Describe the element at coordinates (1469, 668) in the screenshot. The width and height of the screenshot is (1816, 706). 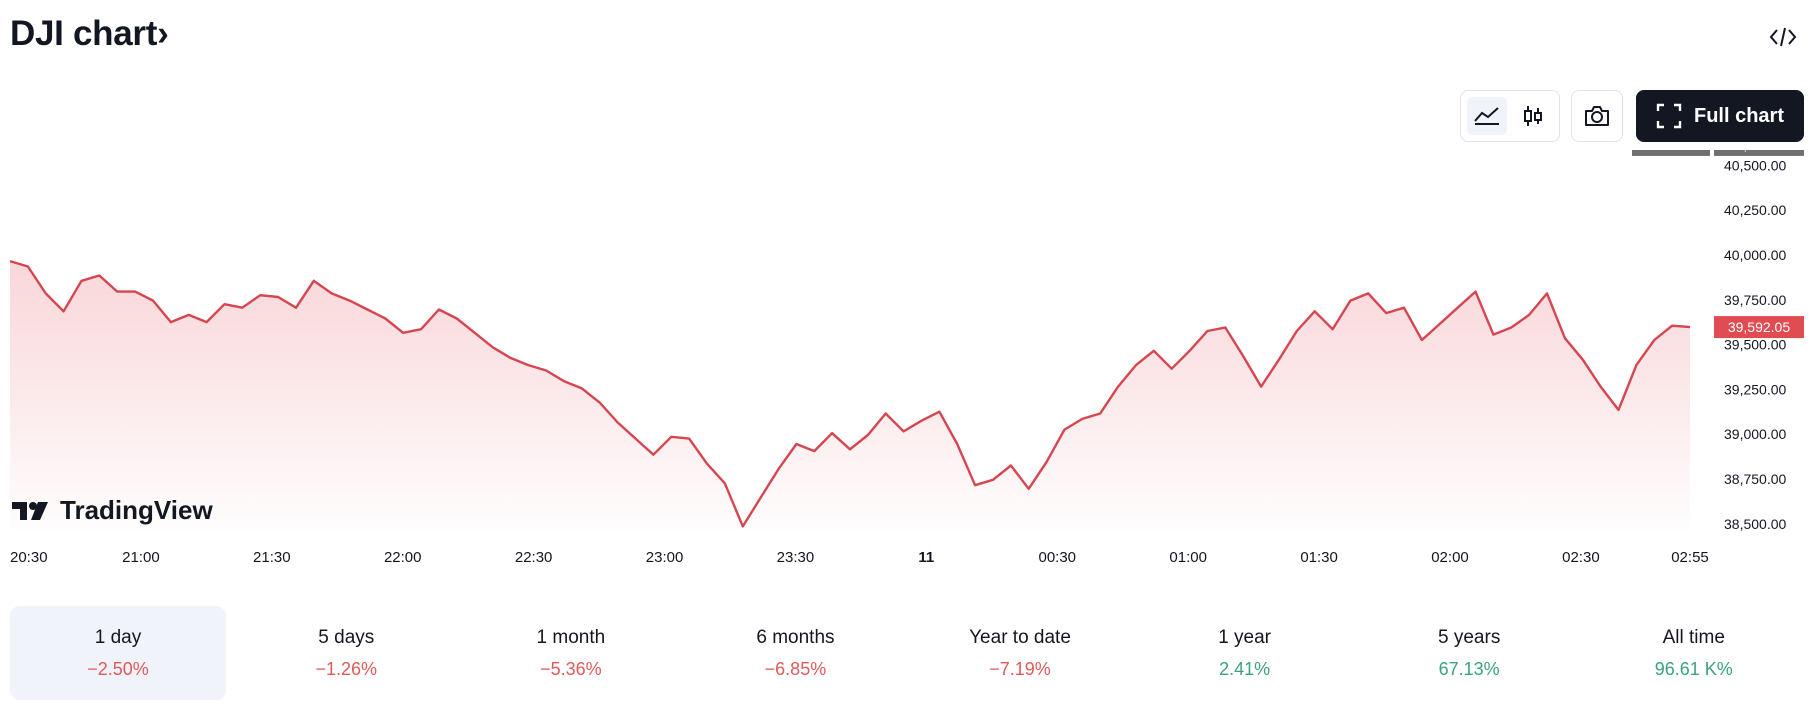
I see `period-change: 67.13%` at that location.